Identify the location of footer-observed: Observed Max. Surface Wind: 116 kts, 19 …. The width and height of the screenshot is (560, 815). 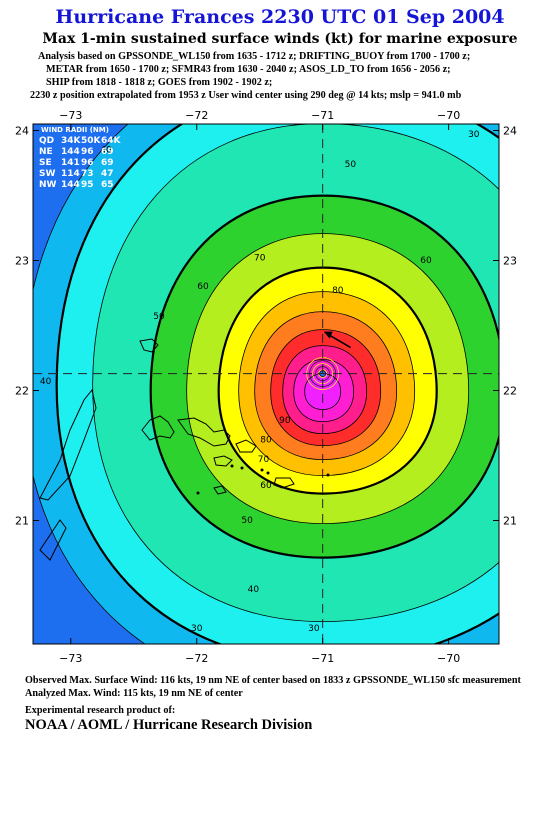
(290, 695).